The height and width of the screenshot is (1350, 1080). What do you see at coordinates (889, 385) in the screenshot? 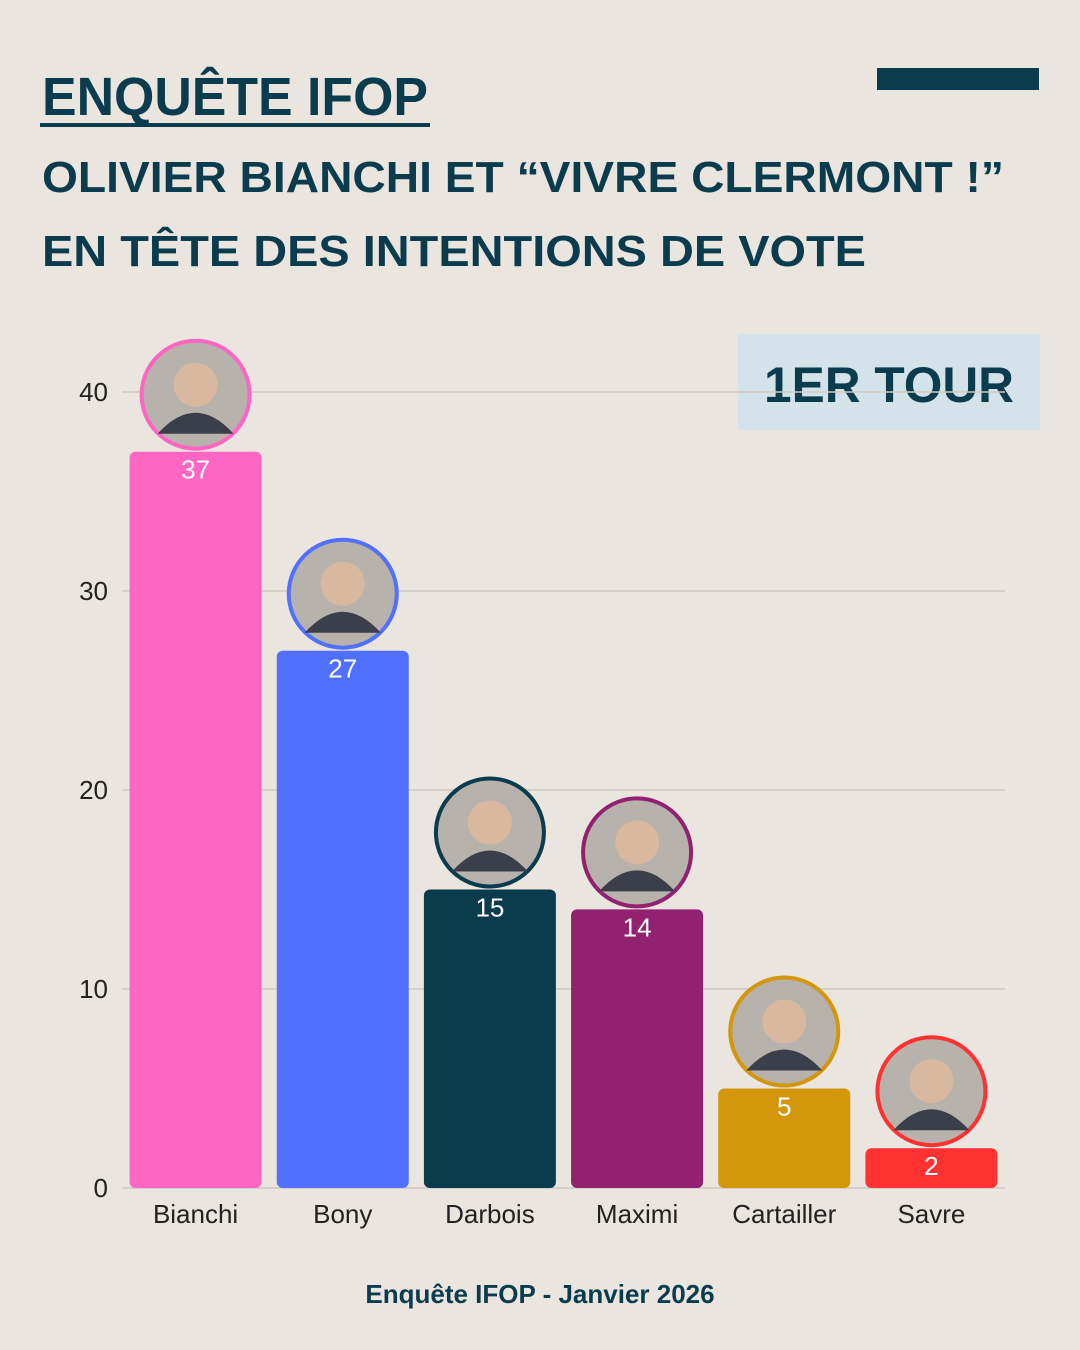
I see `badge: 1ER TOUR` at bounding box center [889, 385].